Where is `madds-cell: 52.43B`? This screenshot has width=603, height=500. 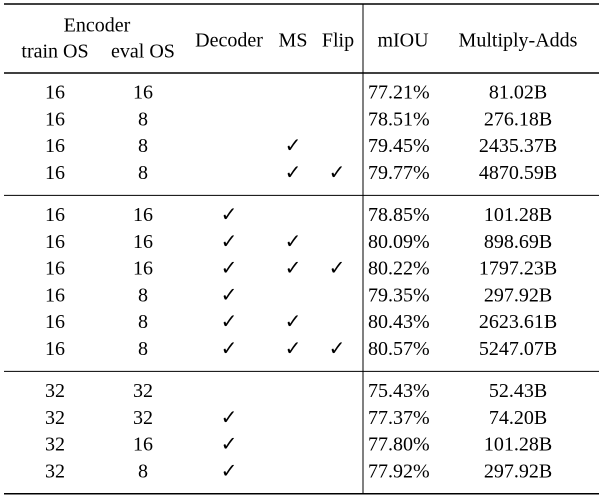 madds-cell: 52.43B is located at coordinates (518, 391).